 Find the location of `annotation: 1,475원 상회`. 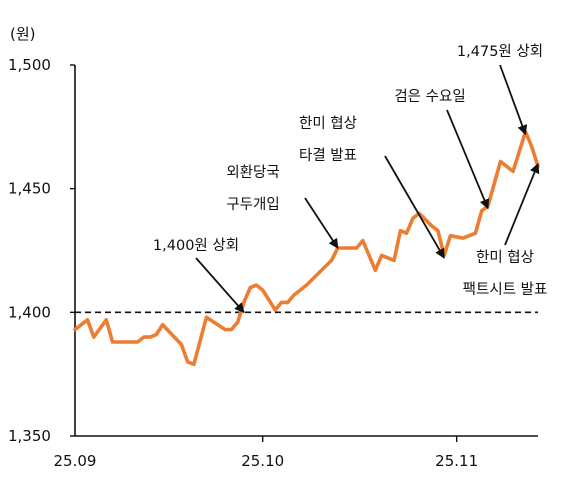

annotation: 1,475원 상회 is located at coordinates (500, 89).